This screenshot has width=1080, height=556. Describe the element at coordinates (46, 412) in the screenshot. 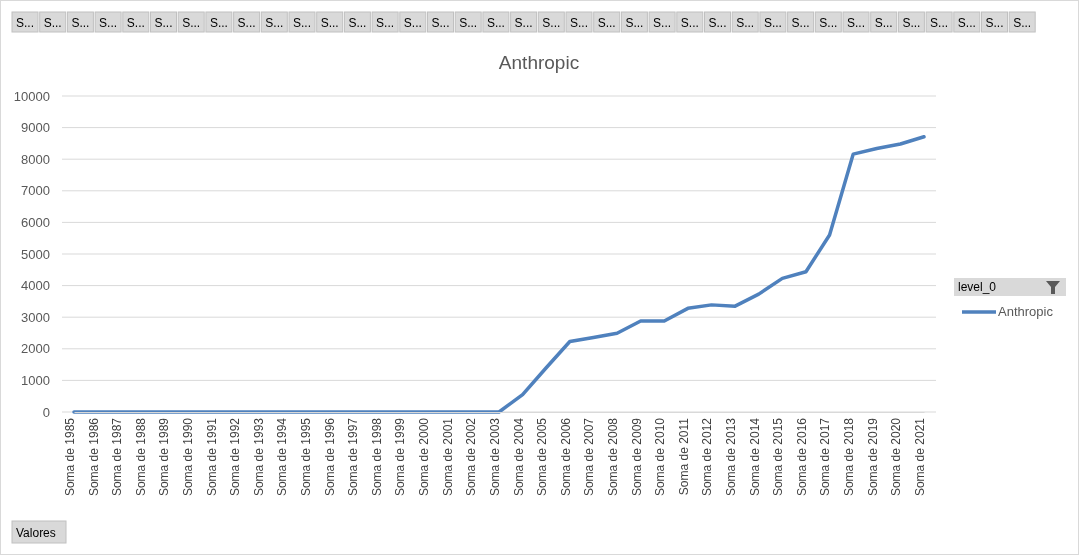

I see `y-tick-label: 0` at that location.